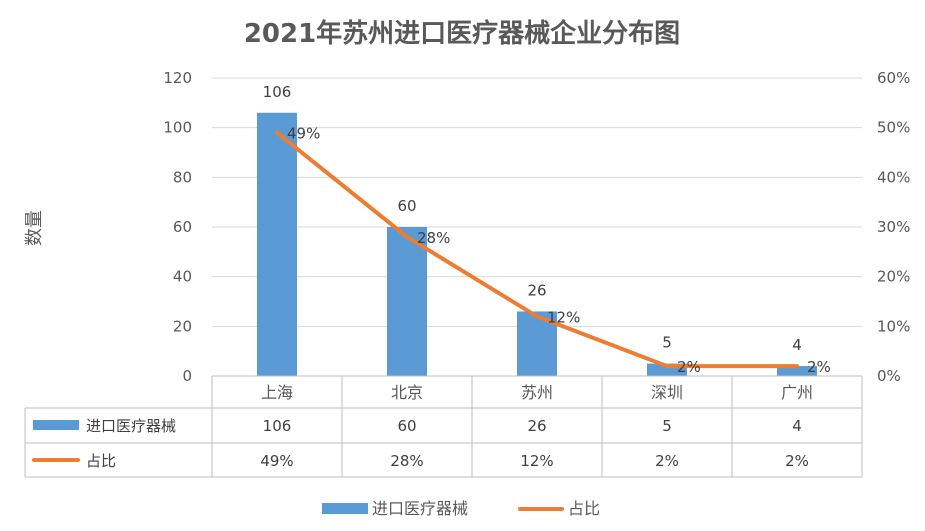  I want to click on table-row-label: 进口医疗器械, so click(131, 426).